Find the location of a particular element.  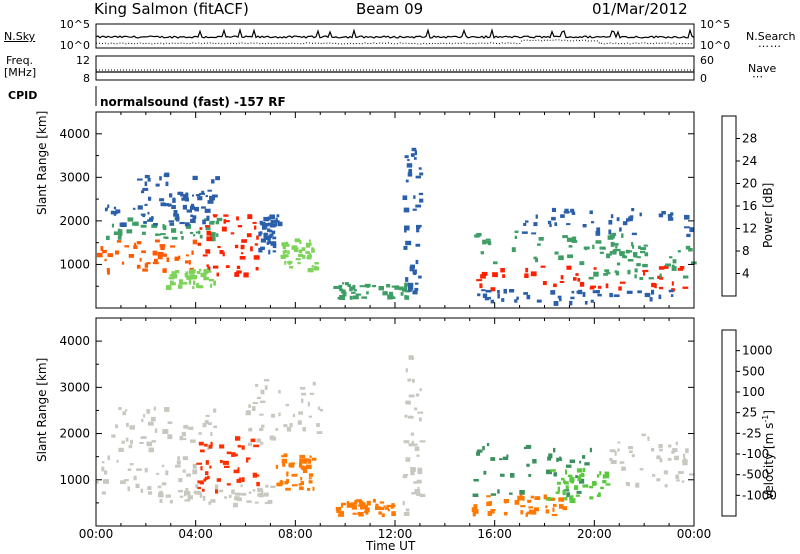

beam-title: Beam 09 is located at coordinates (390, 9).